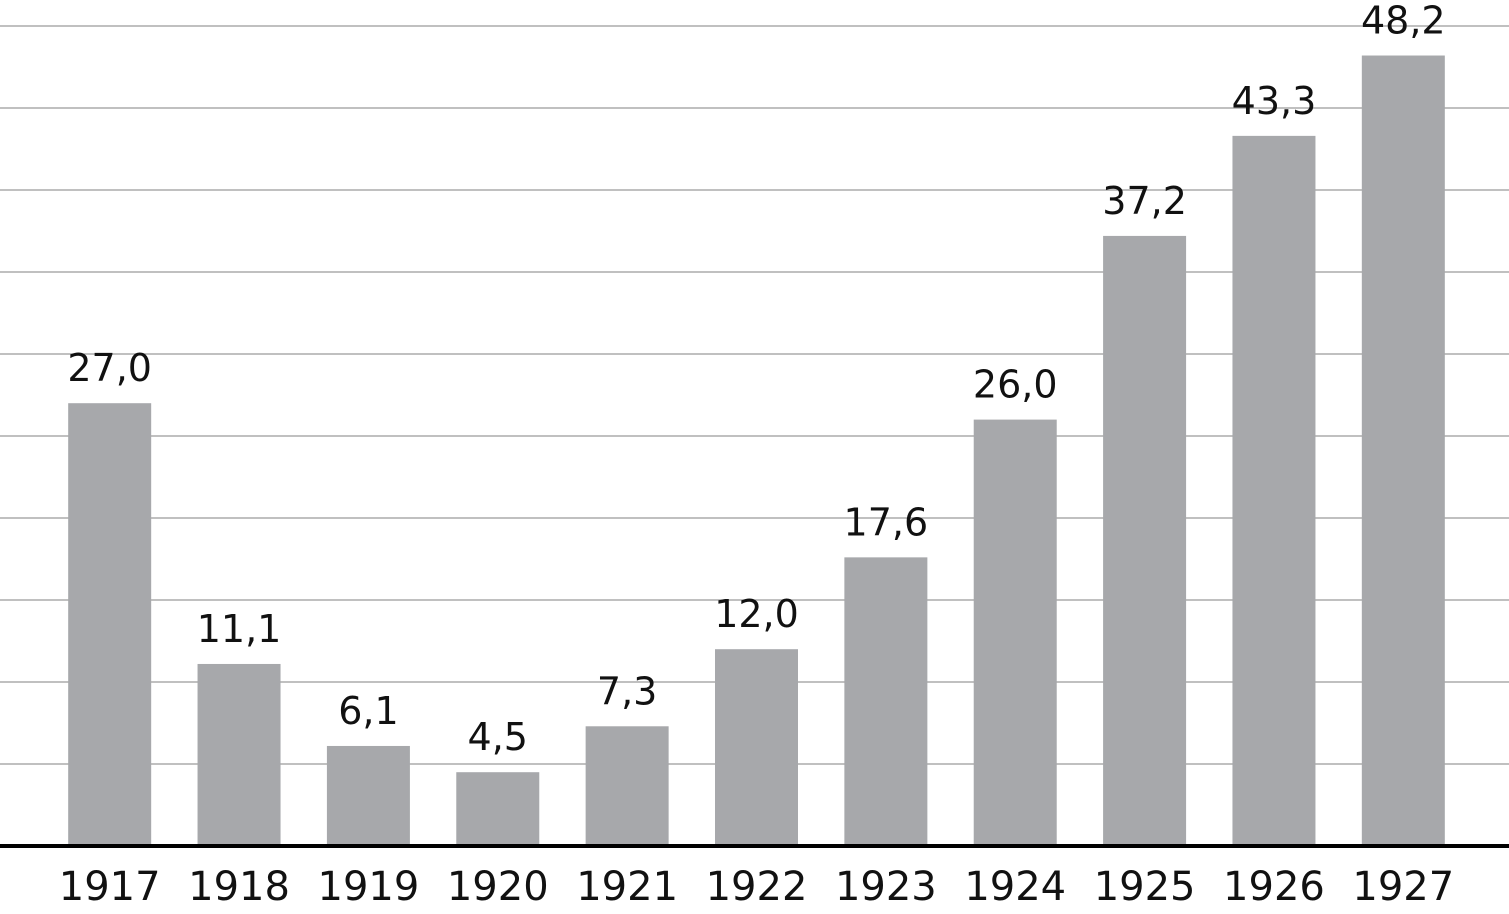 The image size is (1509, 914). I want to click on data-label-1919: 6,1, so click(368, 711).